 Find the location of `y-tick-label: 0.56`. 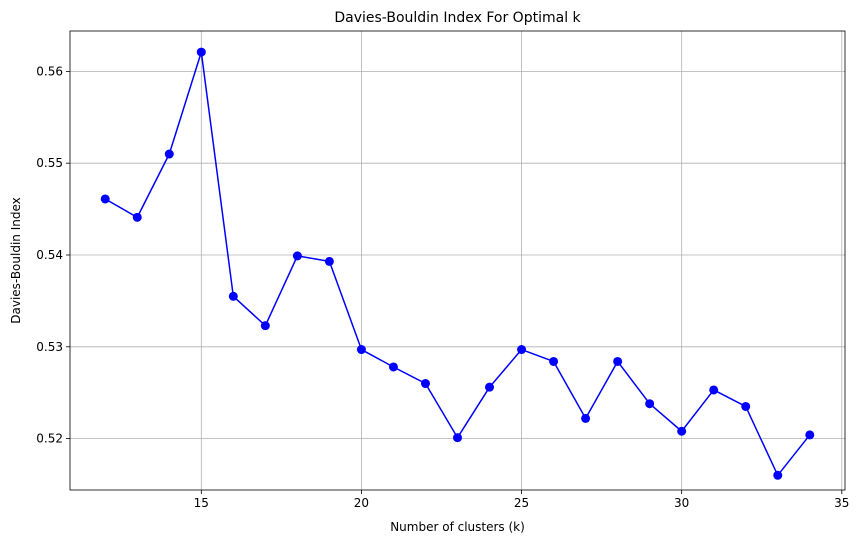

y-tick-label: 0.56 is located at coordinates (49, 71).